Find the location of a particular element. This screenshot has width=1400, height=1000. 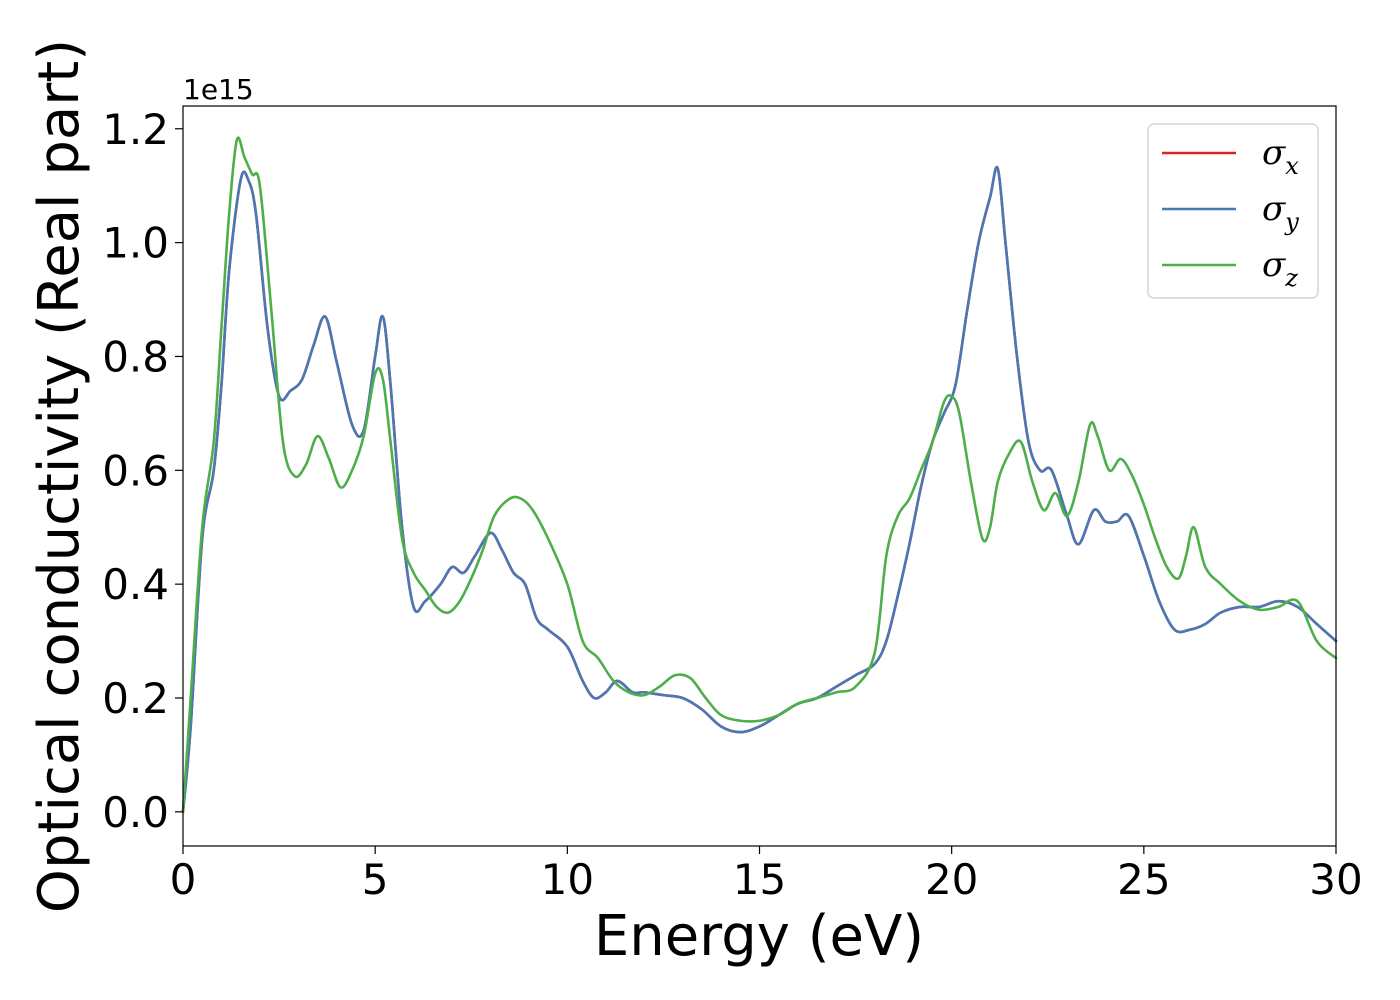

y-tick-label: 0.4 is located at coordinates (135, 584).